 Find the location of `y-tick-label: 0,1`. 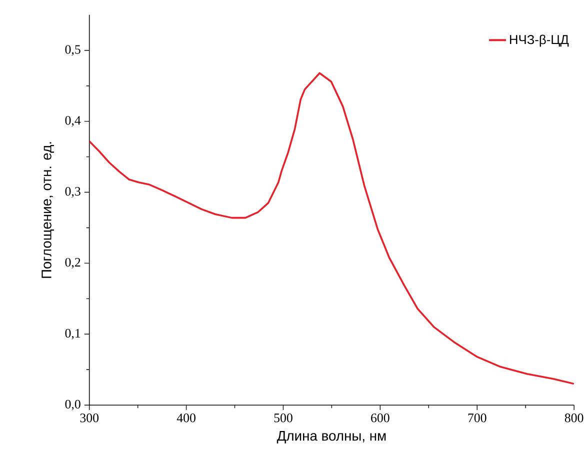

y-tick-label: 0,1 is located at coordinates (72, 334).